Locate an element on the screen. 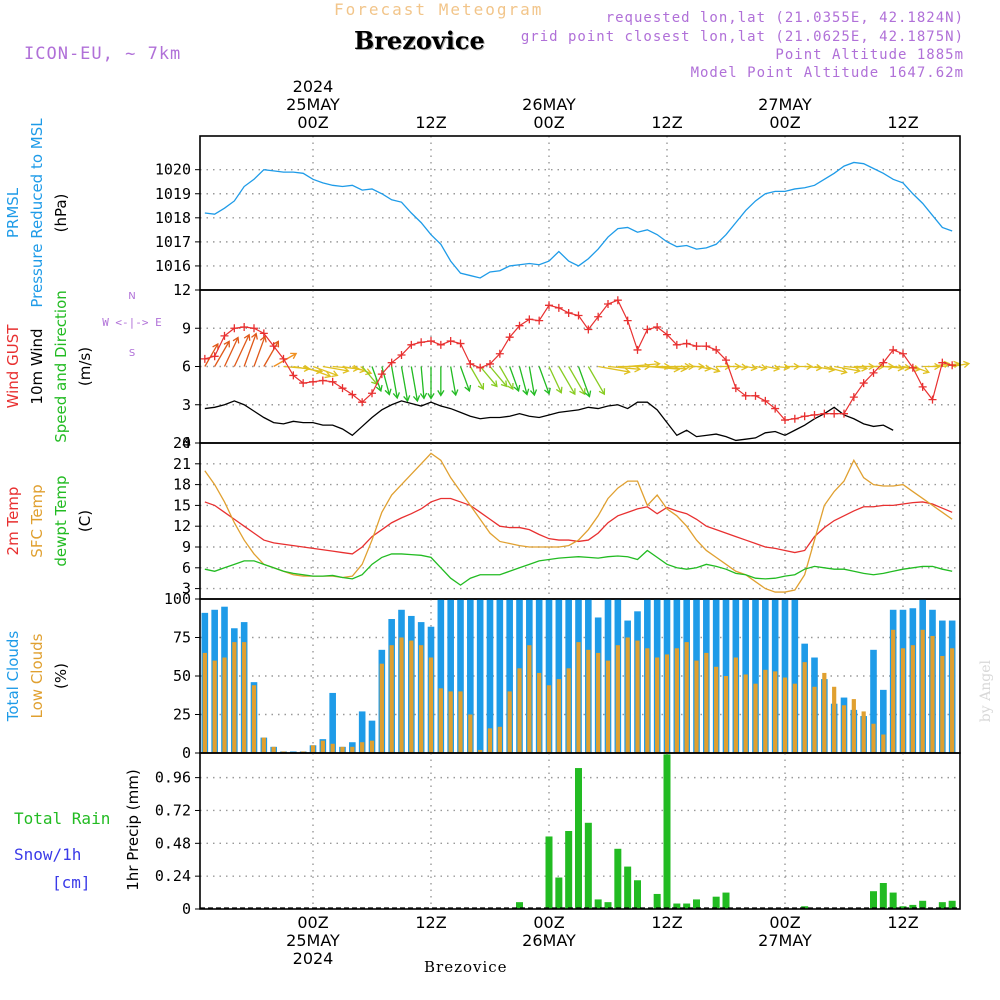  precip-grid: 0 0.24 0.48 0.72 0.96 is located at coordinates (557, 835).